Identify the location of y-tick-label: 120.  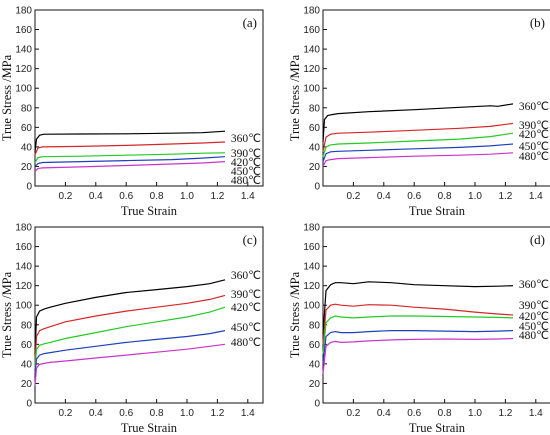
(23, 69).